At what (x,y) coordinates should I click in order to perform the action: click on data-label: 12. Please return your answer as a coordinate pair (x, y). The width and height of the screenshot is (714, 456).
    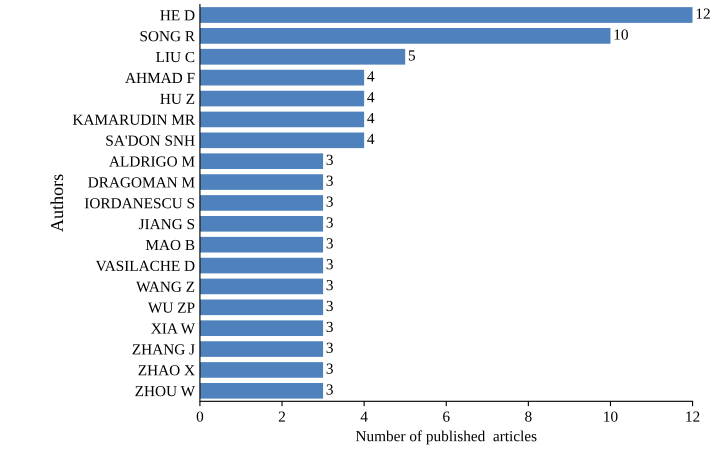
    Looking at the image, I should click on (703, 13).